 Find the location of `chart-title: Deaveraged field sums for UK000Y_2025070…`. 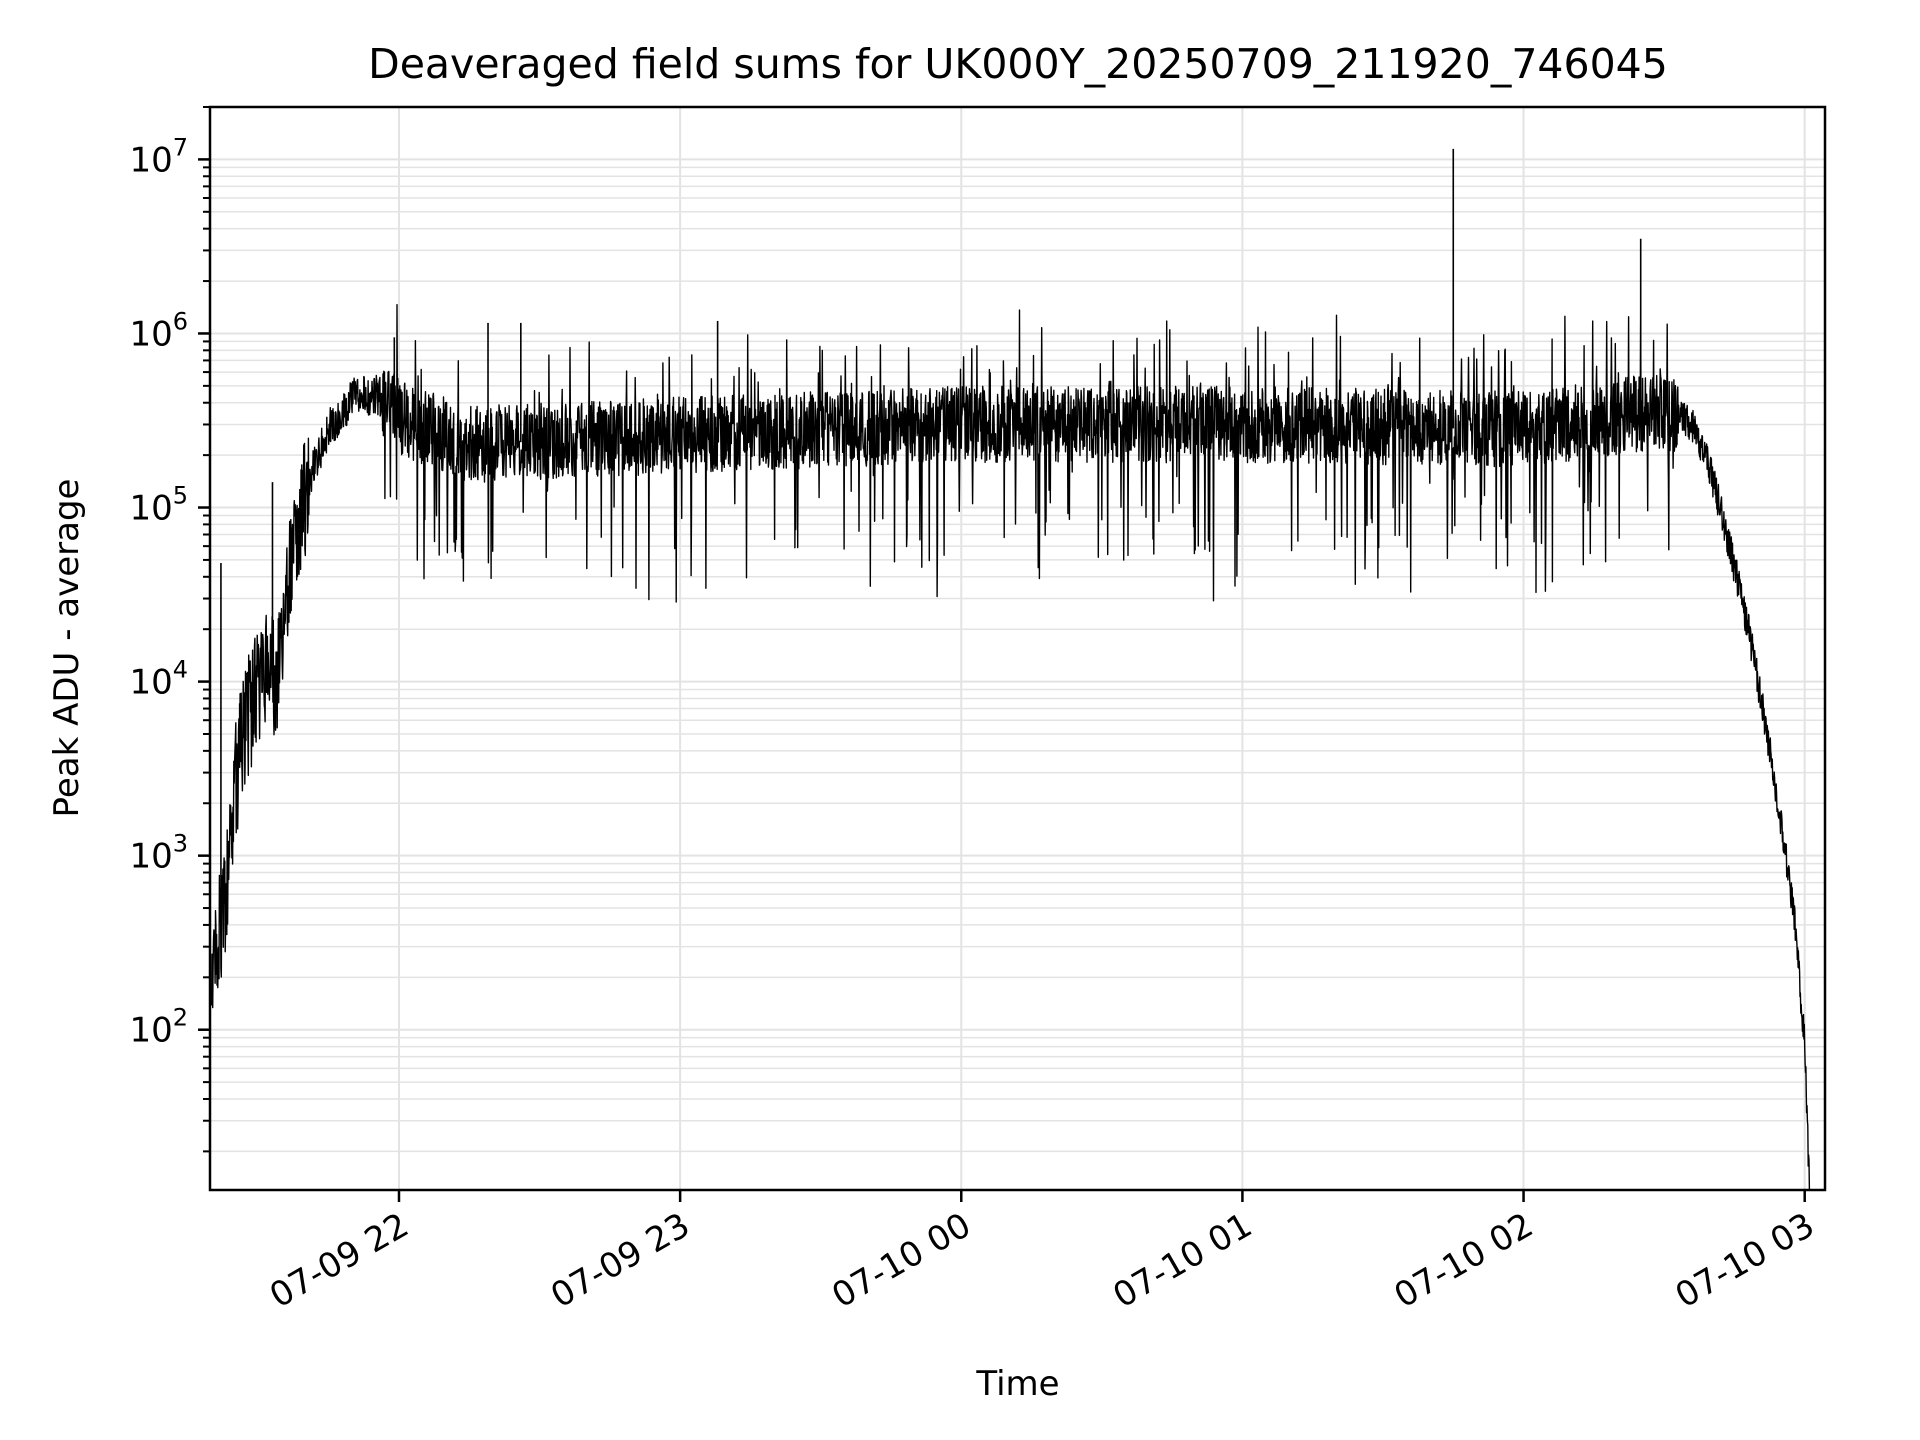

chart-title: Deaveraged field sums for UK000Y_2025070… is located at coordinates (1018, 64).